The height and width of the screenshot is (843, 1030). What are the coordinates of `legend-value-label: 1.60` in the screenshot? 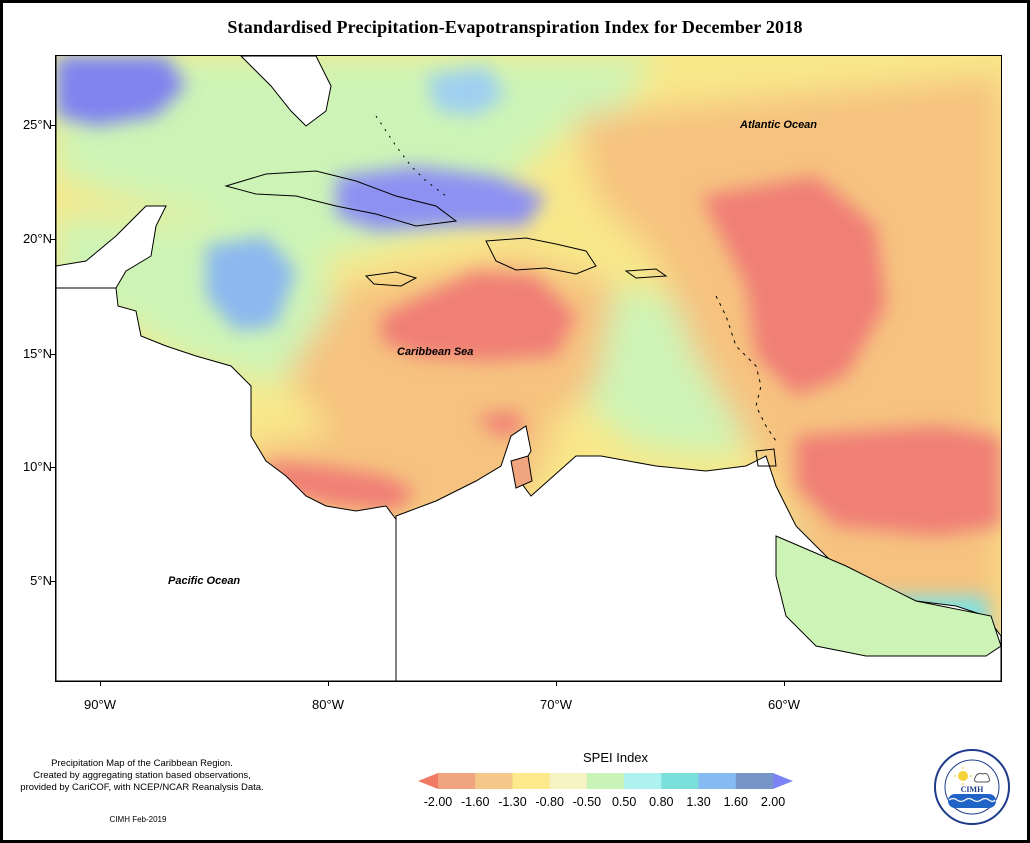 It's located at (735, 802).